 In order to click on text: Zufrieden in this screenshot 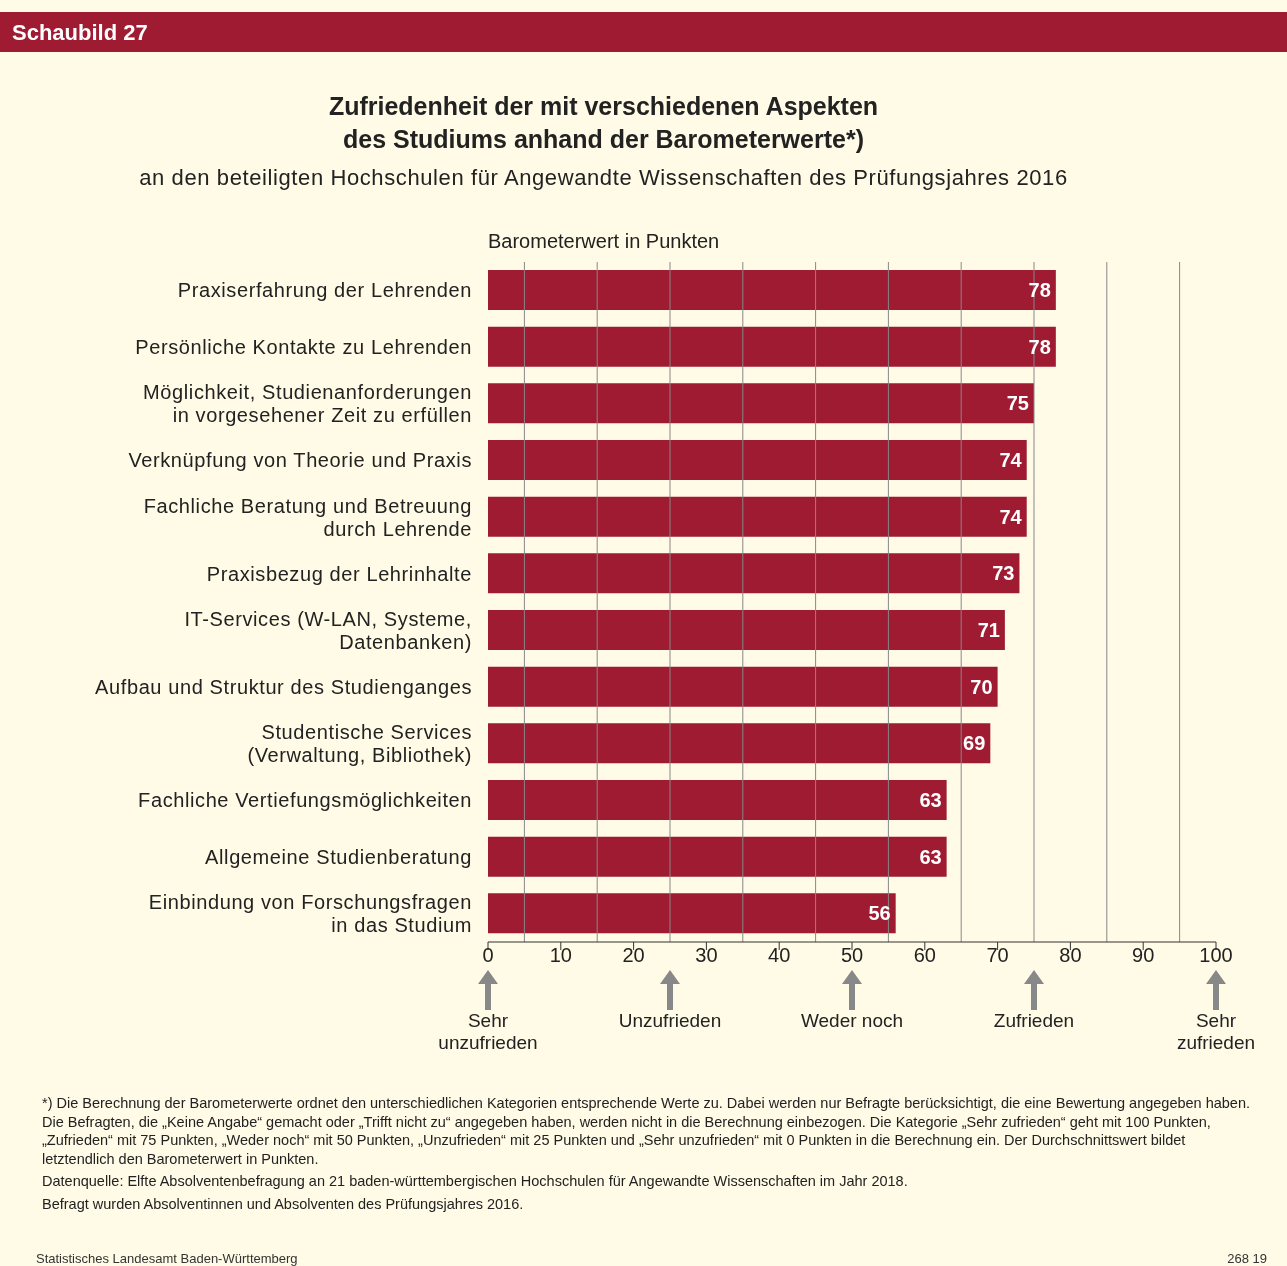, I will do `click(1034, 1021)`.